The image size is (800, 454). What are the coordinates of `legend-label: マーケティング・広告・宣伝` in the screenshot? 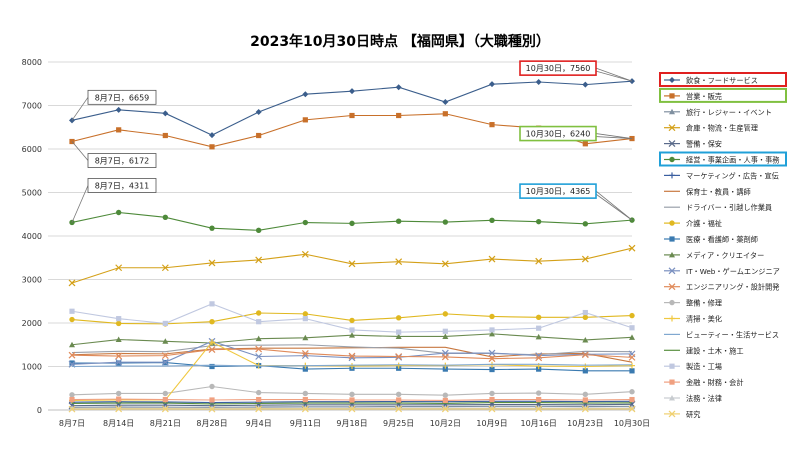 It's located at (732, 175).